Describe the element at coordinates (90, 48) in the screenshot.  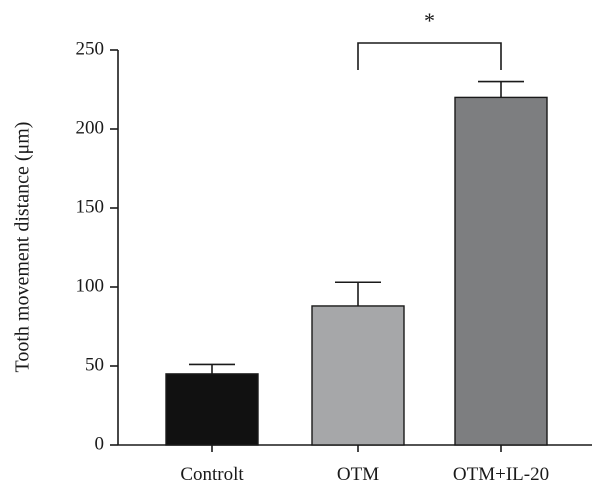
I see `y-tick-label: 250` at that location.